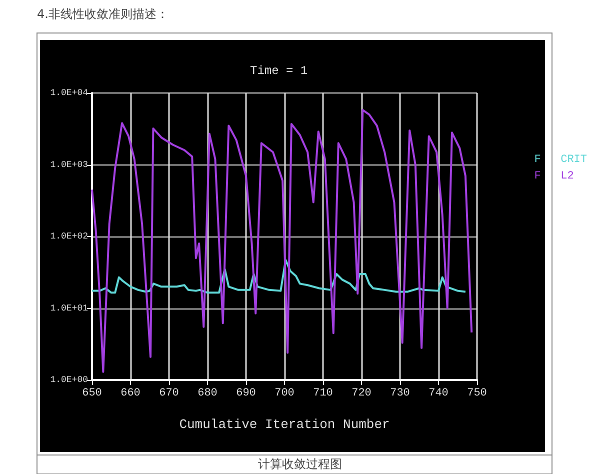 The width and height of the screenshot is (600, 474). I want to click on x-tick-label: 730, so click(400, 394).